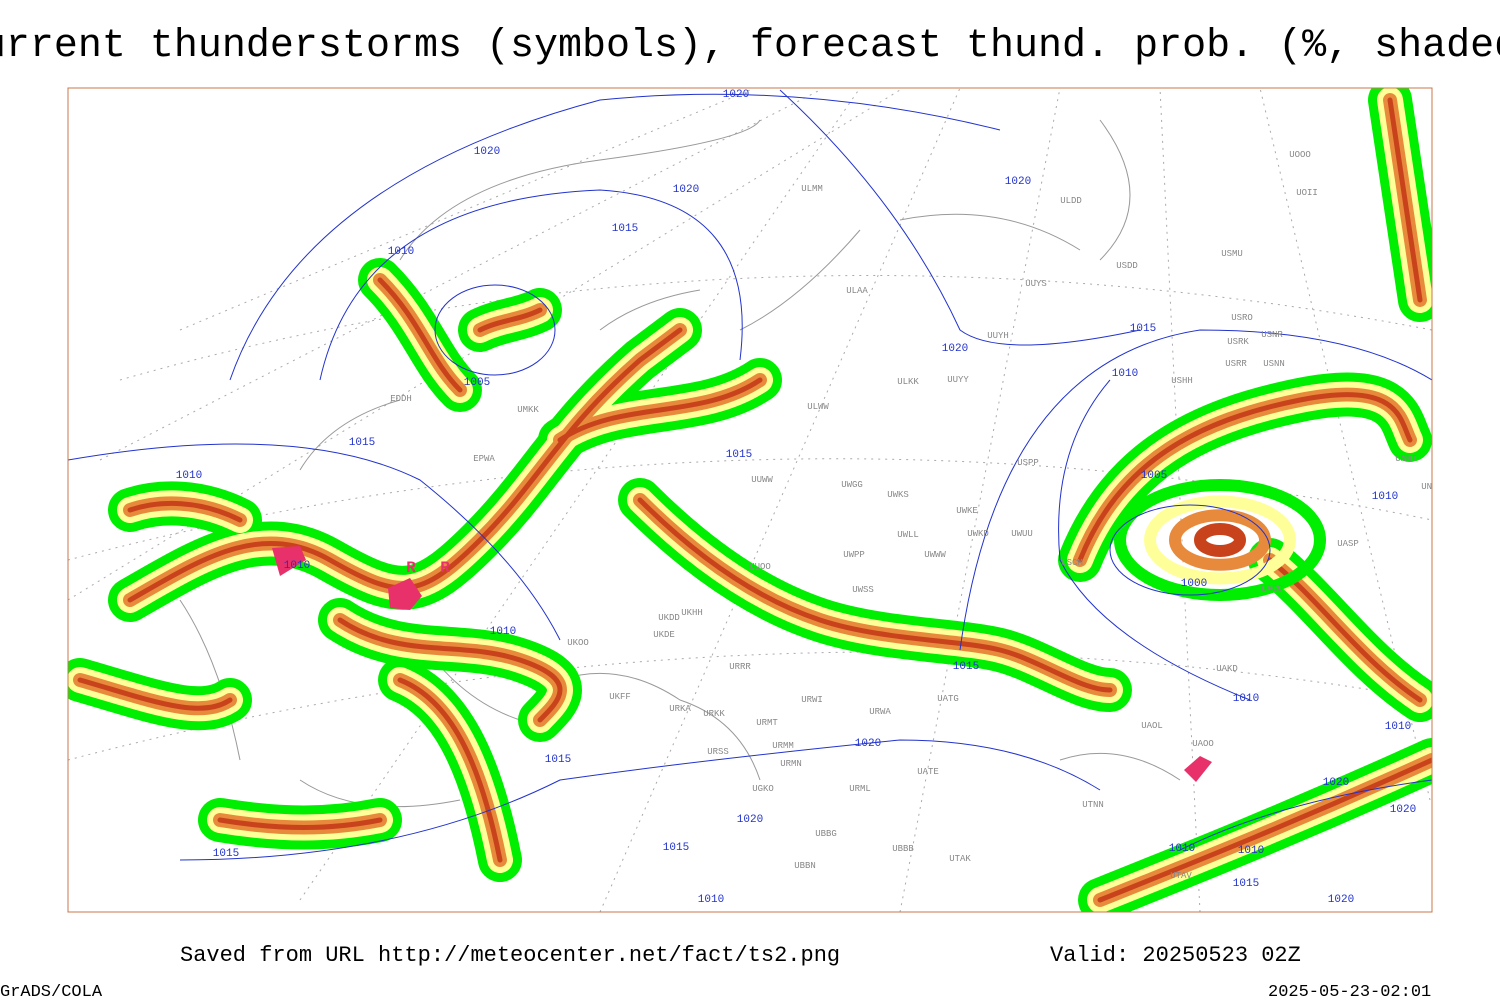 This screenshot has width=1500, height=1005. I want to click on station-label: URMM, so click(783, 746).